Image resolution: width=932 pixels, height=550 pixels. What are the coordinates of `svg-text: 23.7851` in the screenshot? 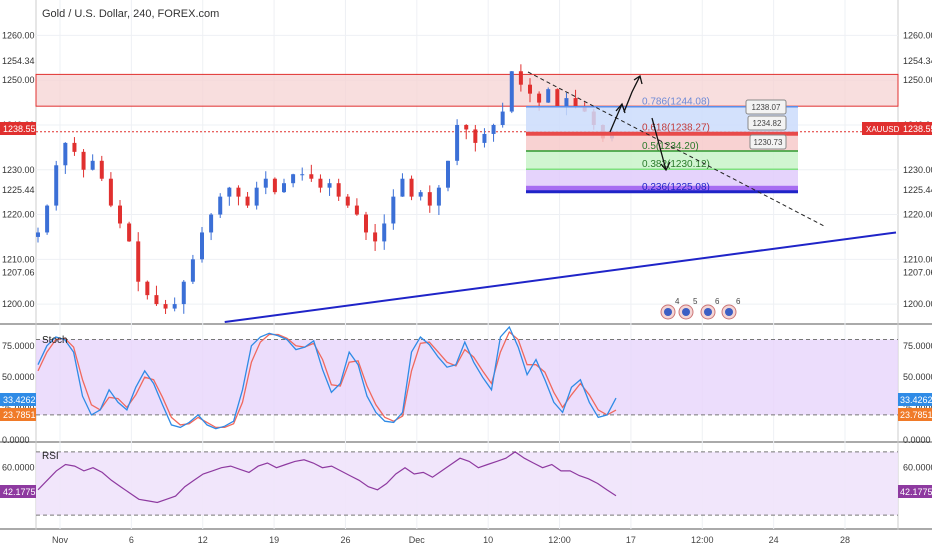 It's located at (916, 415).